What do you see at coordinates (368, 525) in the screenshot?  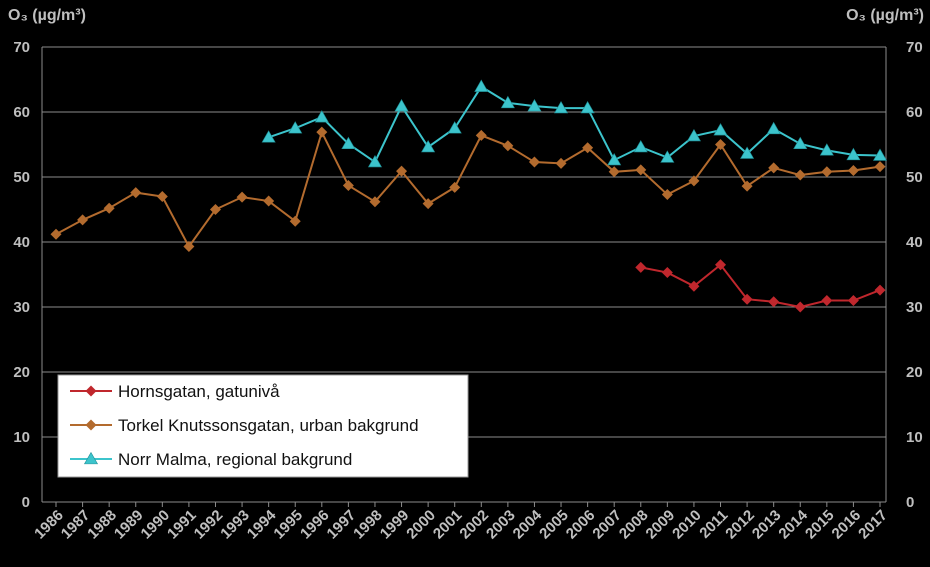 I see `x-tick-label: 1998` at bounding box center [368, 525].